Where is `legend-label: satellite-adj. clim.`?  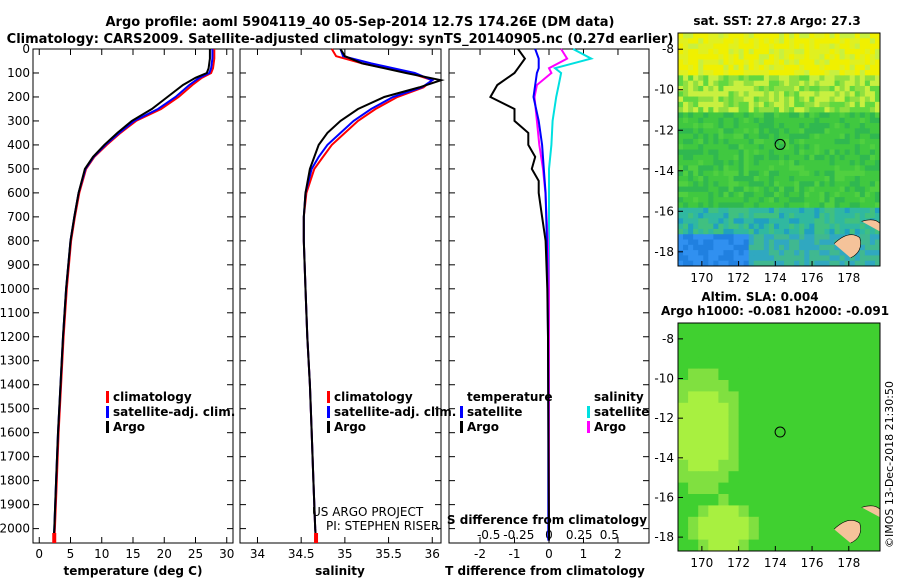
legend-label: satellite-adj. clim. is located at coordinates (395, 412).